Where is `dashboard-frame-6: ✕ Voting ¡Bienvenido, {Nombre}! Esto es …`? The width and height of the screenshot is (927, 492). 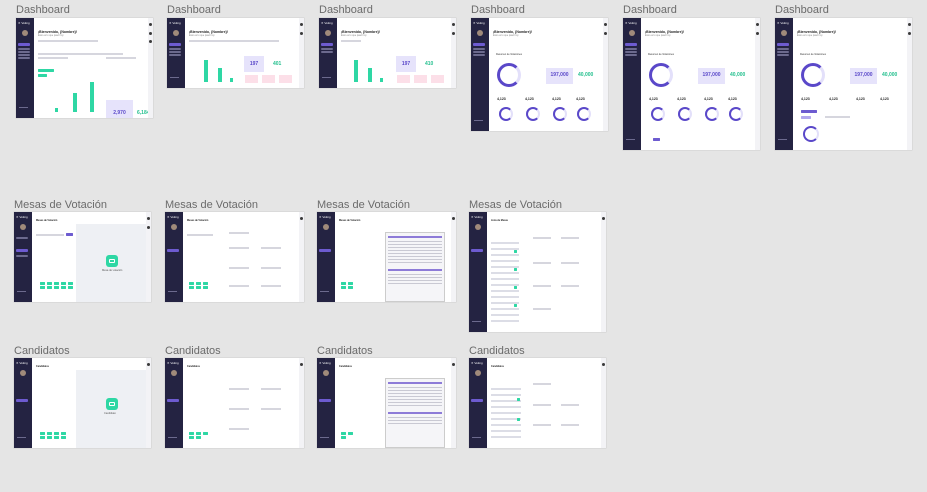
dashboard-frame-6: ✕ Voting ¡Bienvenido, {Nombre}! Esto es … is located at coordinates (843, 84).